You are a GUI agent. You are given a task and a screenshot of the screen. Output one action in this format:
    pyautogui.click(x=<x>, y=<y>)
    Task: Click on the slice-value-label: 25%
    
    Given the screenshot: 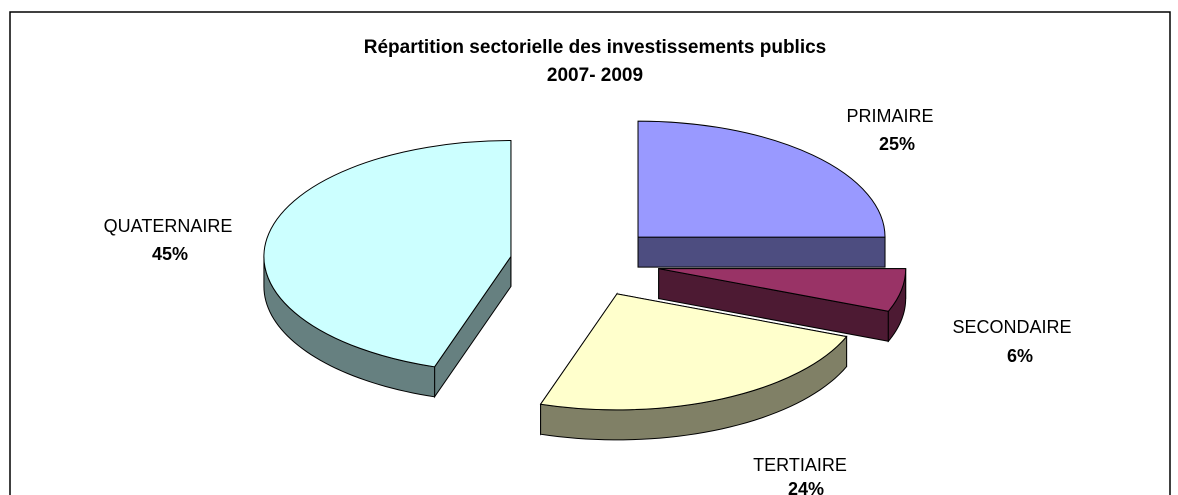 What is the action you would take?
    pyautogui.click(x=897, y=144)
    